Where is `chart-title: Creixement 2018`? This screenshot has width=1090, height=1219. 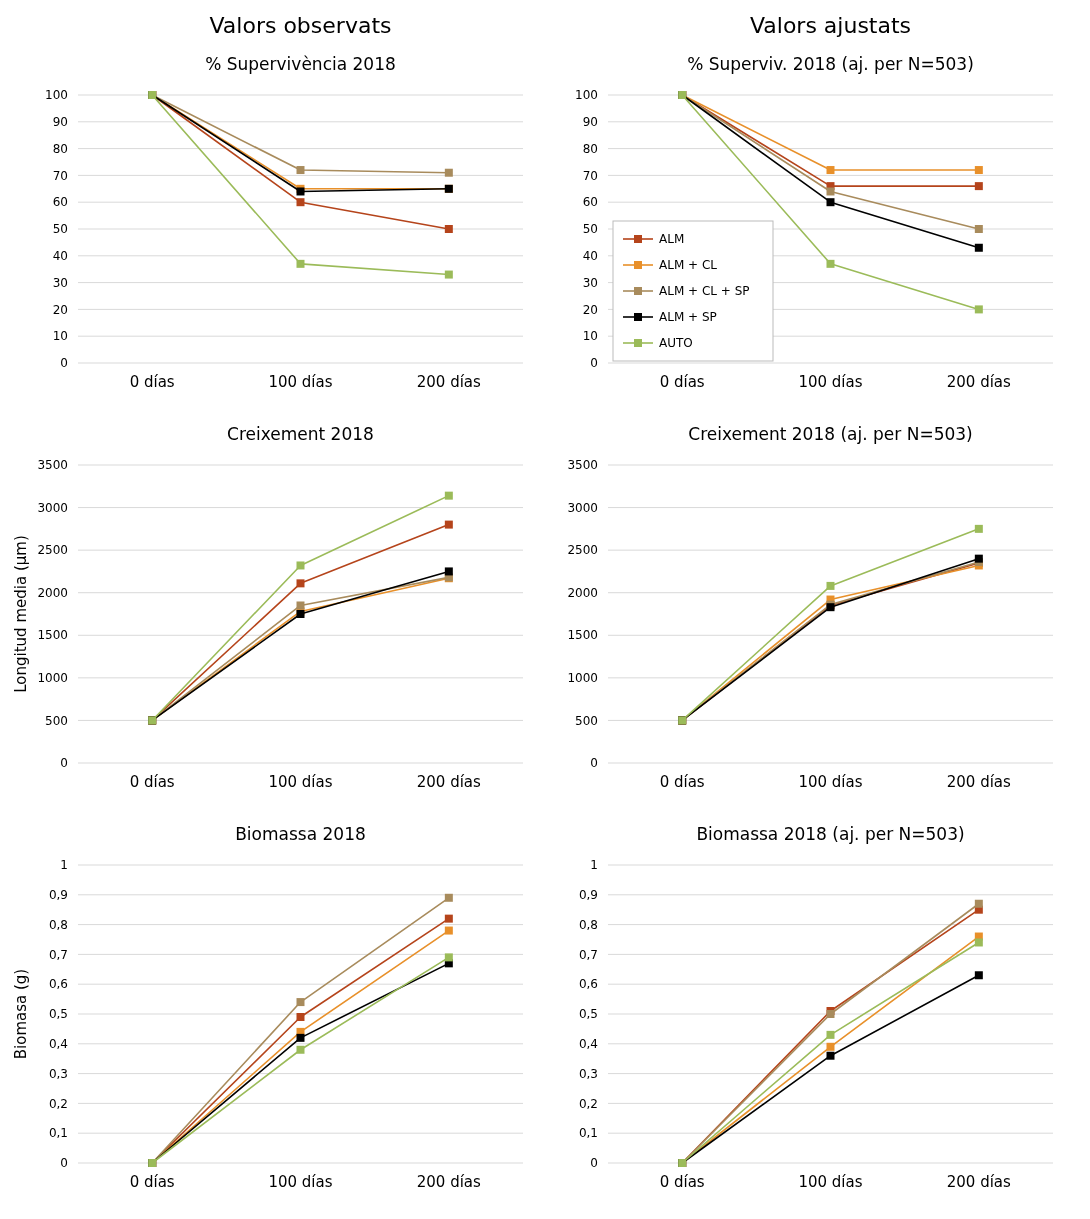 chart-title: Creixement 2018 is located at coordinates (300, 434).